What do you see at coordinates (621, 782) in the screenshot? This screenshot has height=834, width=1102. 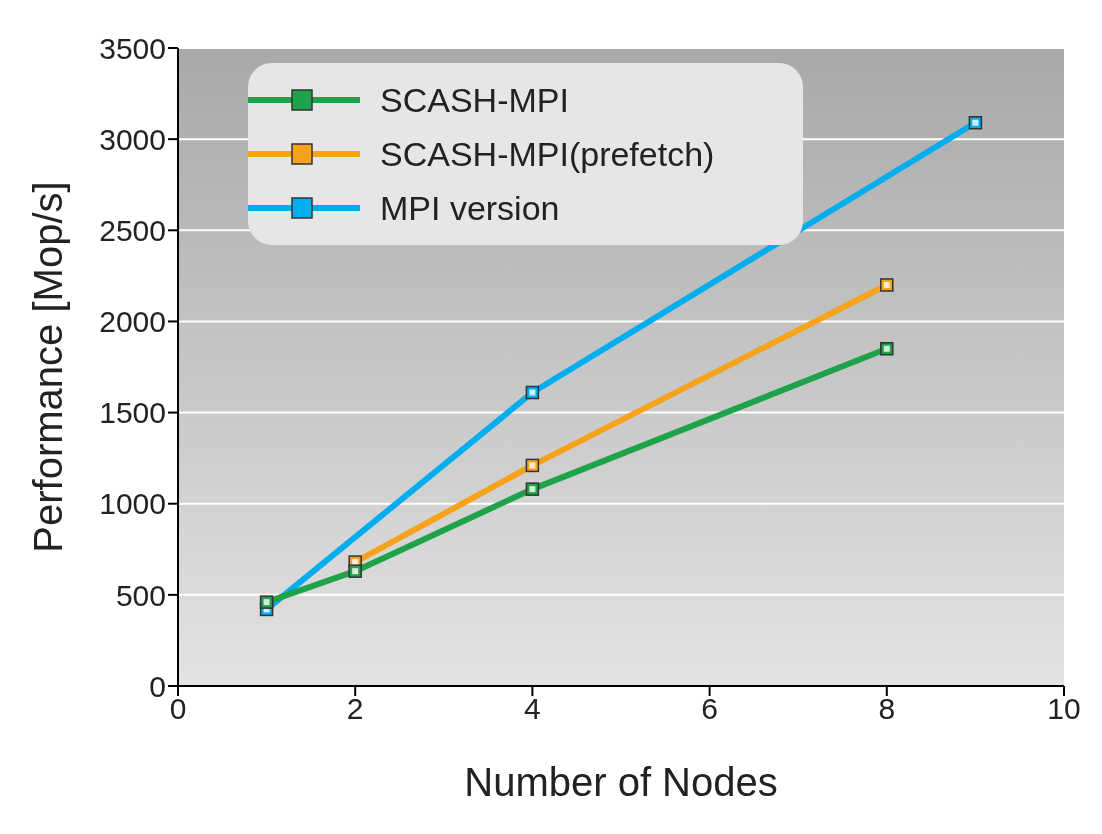 I see `x-axis-title: Number of Nodes` at bounding box center [621, 782].